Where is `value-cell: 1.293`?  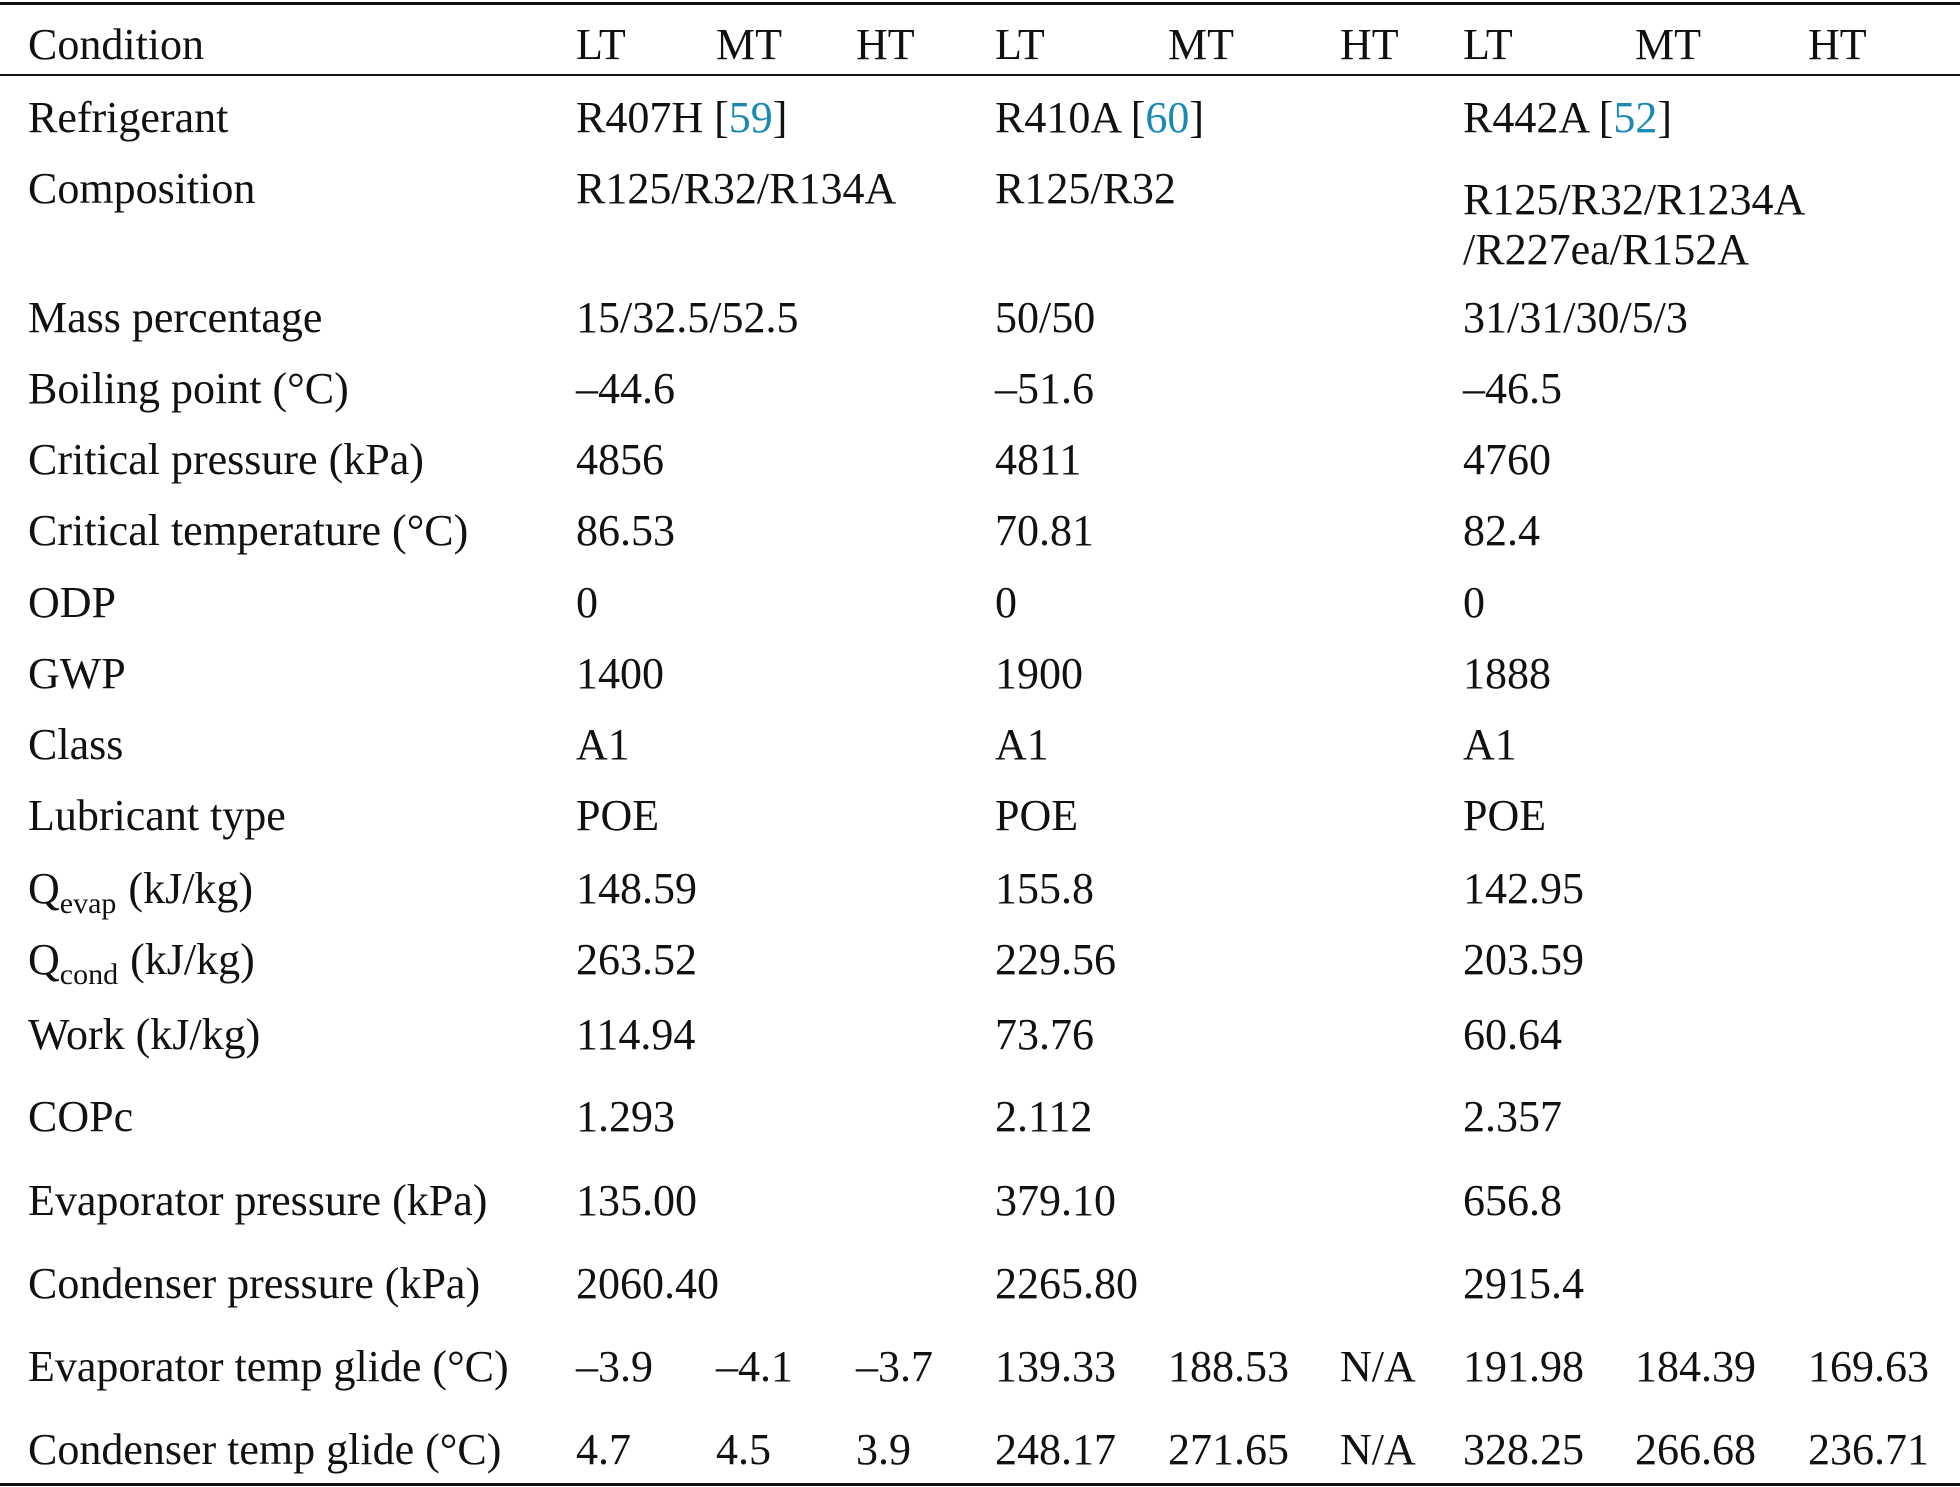 value-cell: 1.293 is located at coordinates (625, 1116).